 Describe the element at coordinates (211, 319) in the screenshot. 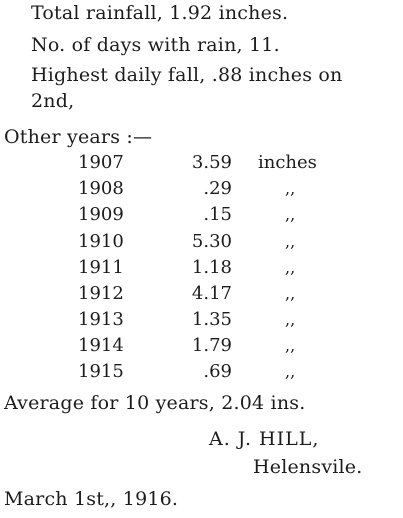

I see `amount-cell: 1.35` at that location.